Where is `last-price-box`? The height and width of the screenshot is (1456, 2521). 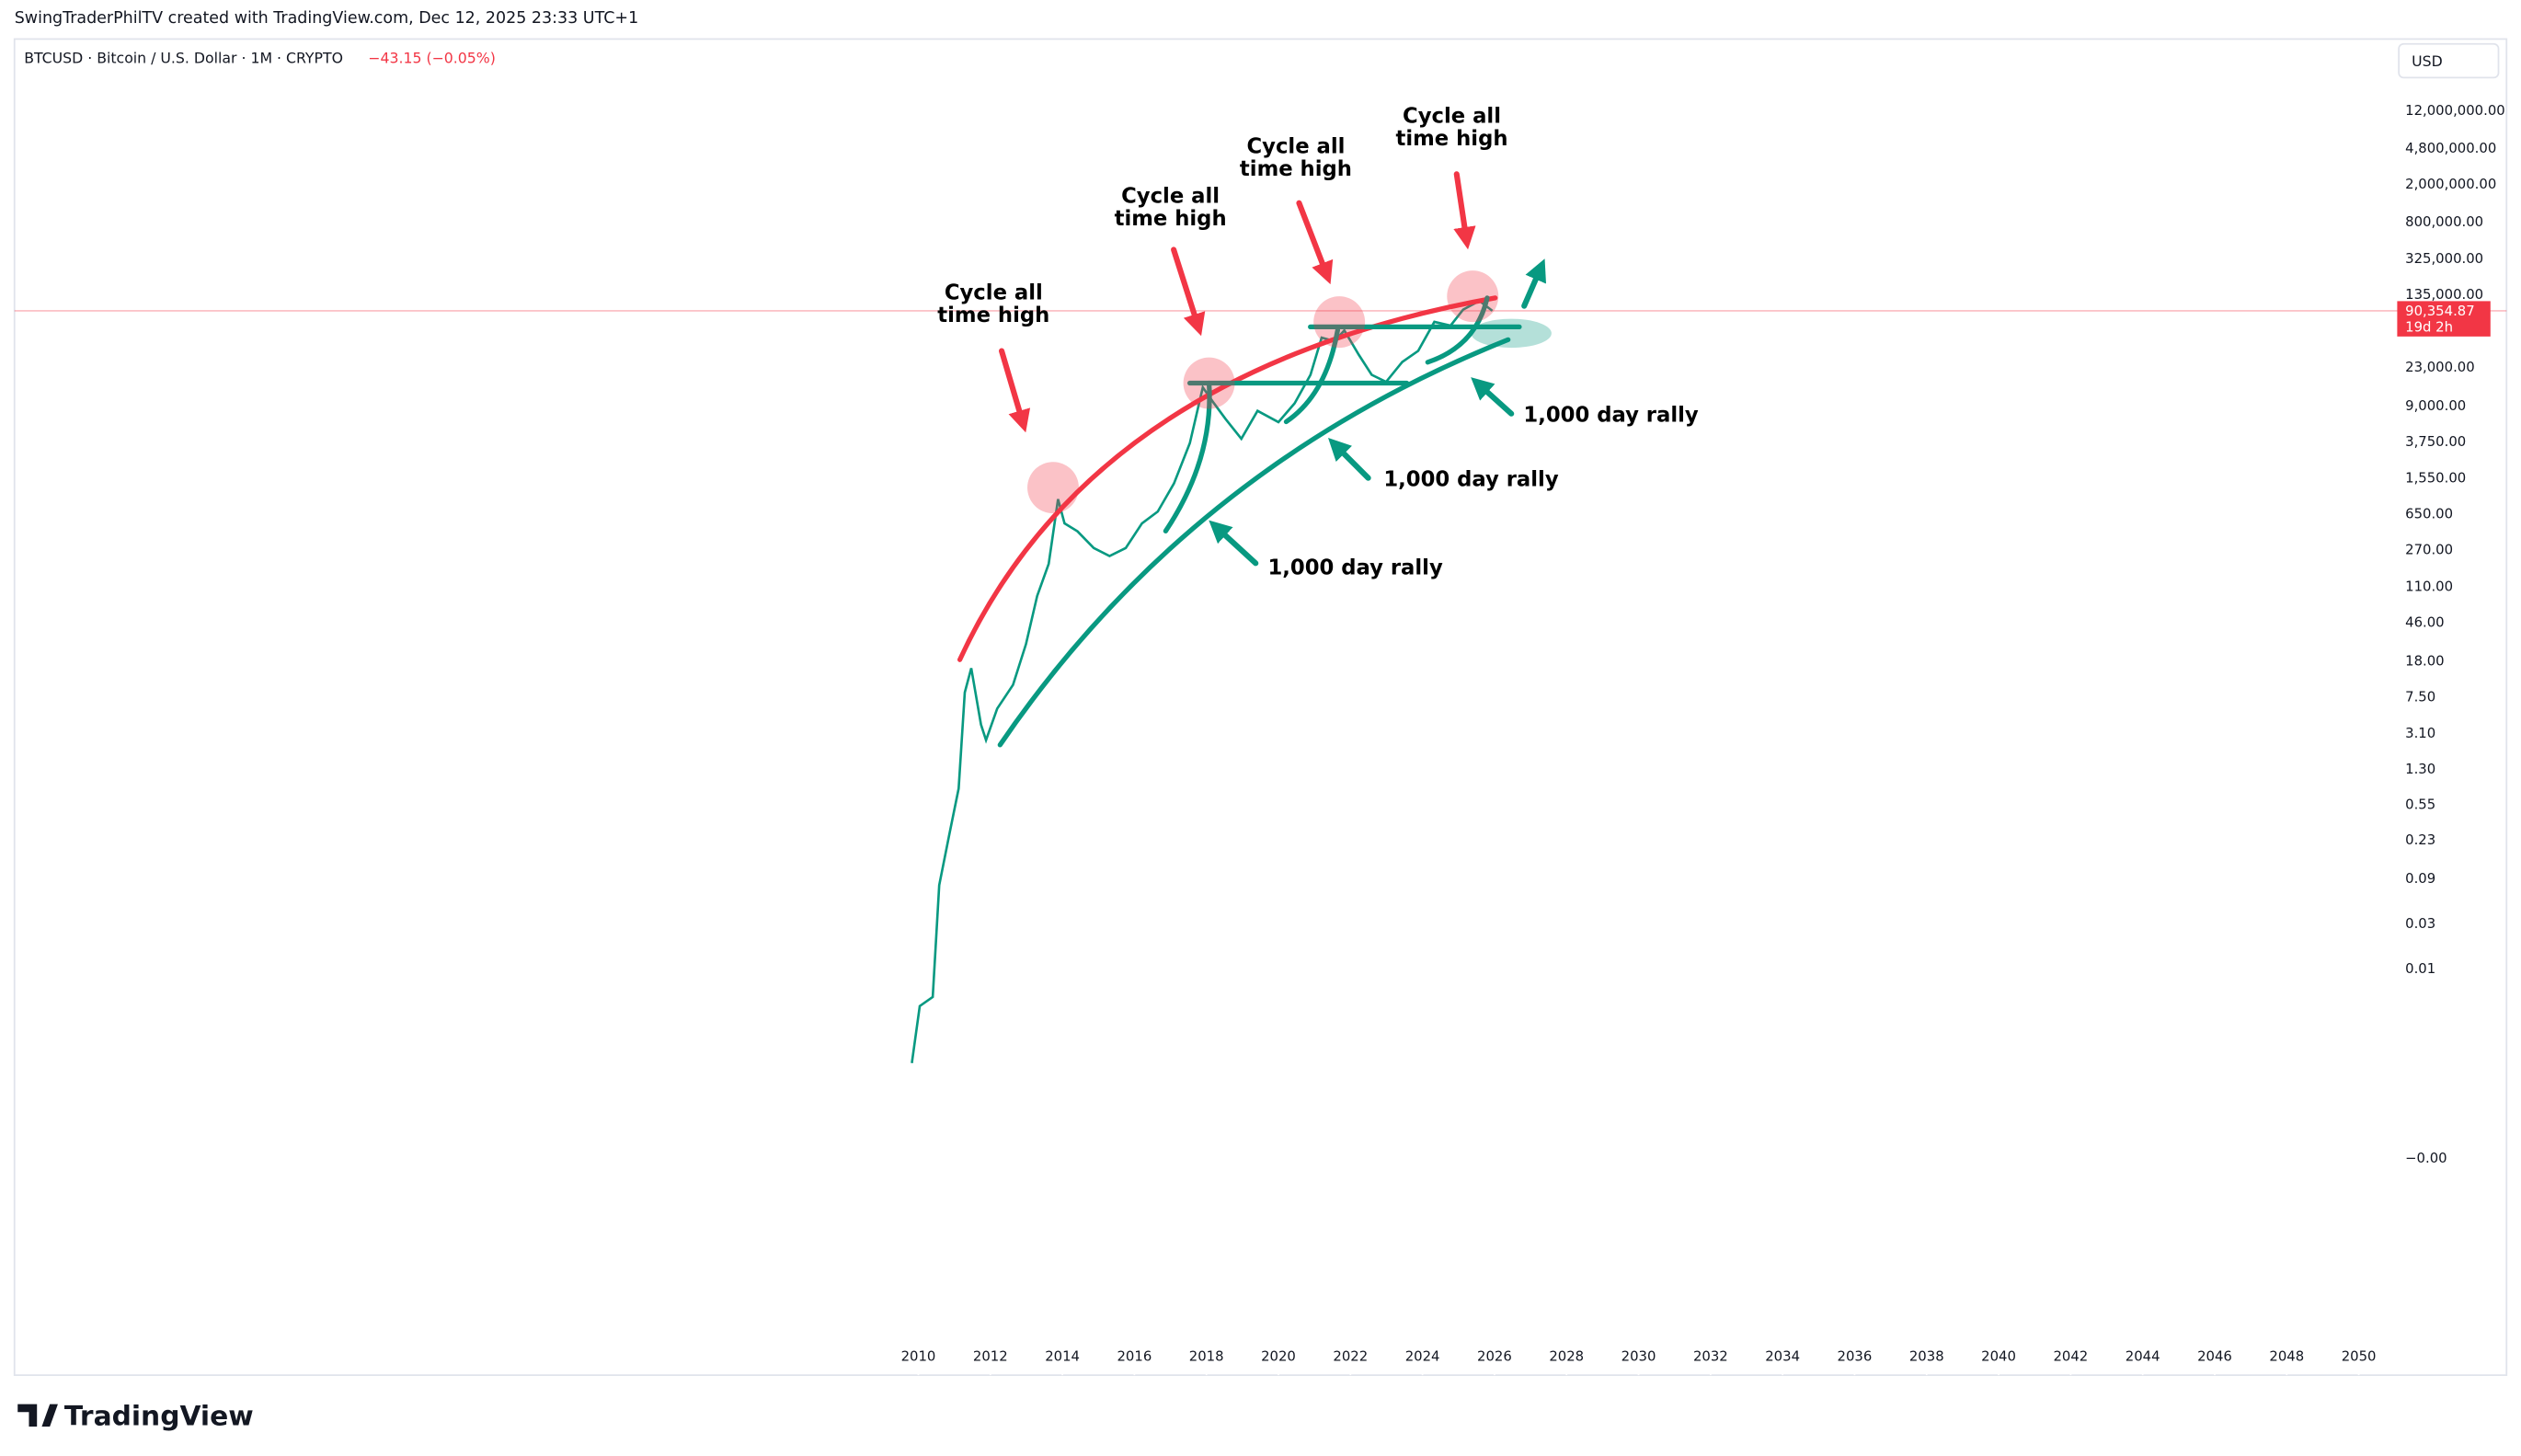 last-price-box is located at coordinates (2444, 319).